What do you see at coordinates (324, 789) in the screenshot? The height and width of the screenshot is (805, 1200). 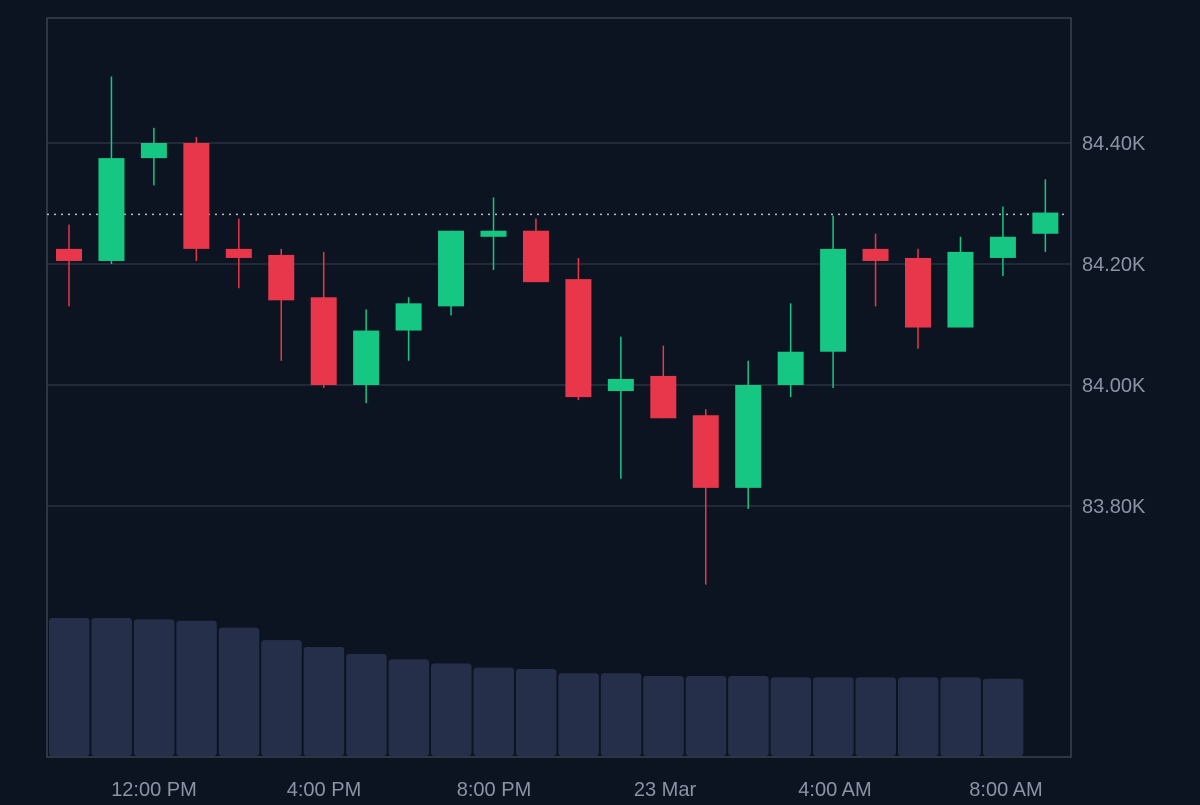 I see `x-tick-label: 4:00 PM` at bounding box center [324, 789].